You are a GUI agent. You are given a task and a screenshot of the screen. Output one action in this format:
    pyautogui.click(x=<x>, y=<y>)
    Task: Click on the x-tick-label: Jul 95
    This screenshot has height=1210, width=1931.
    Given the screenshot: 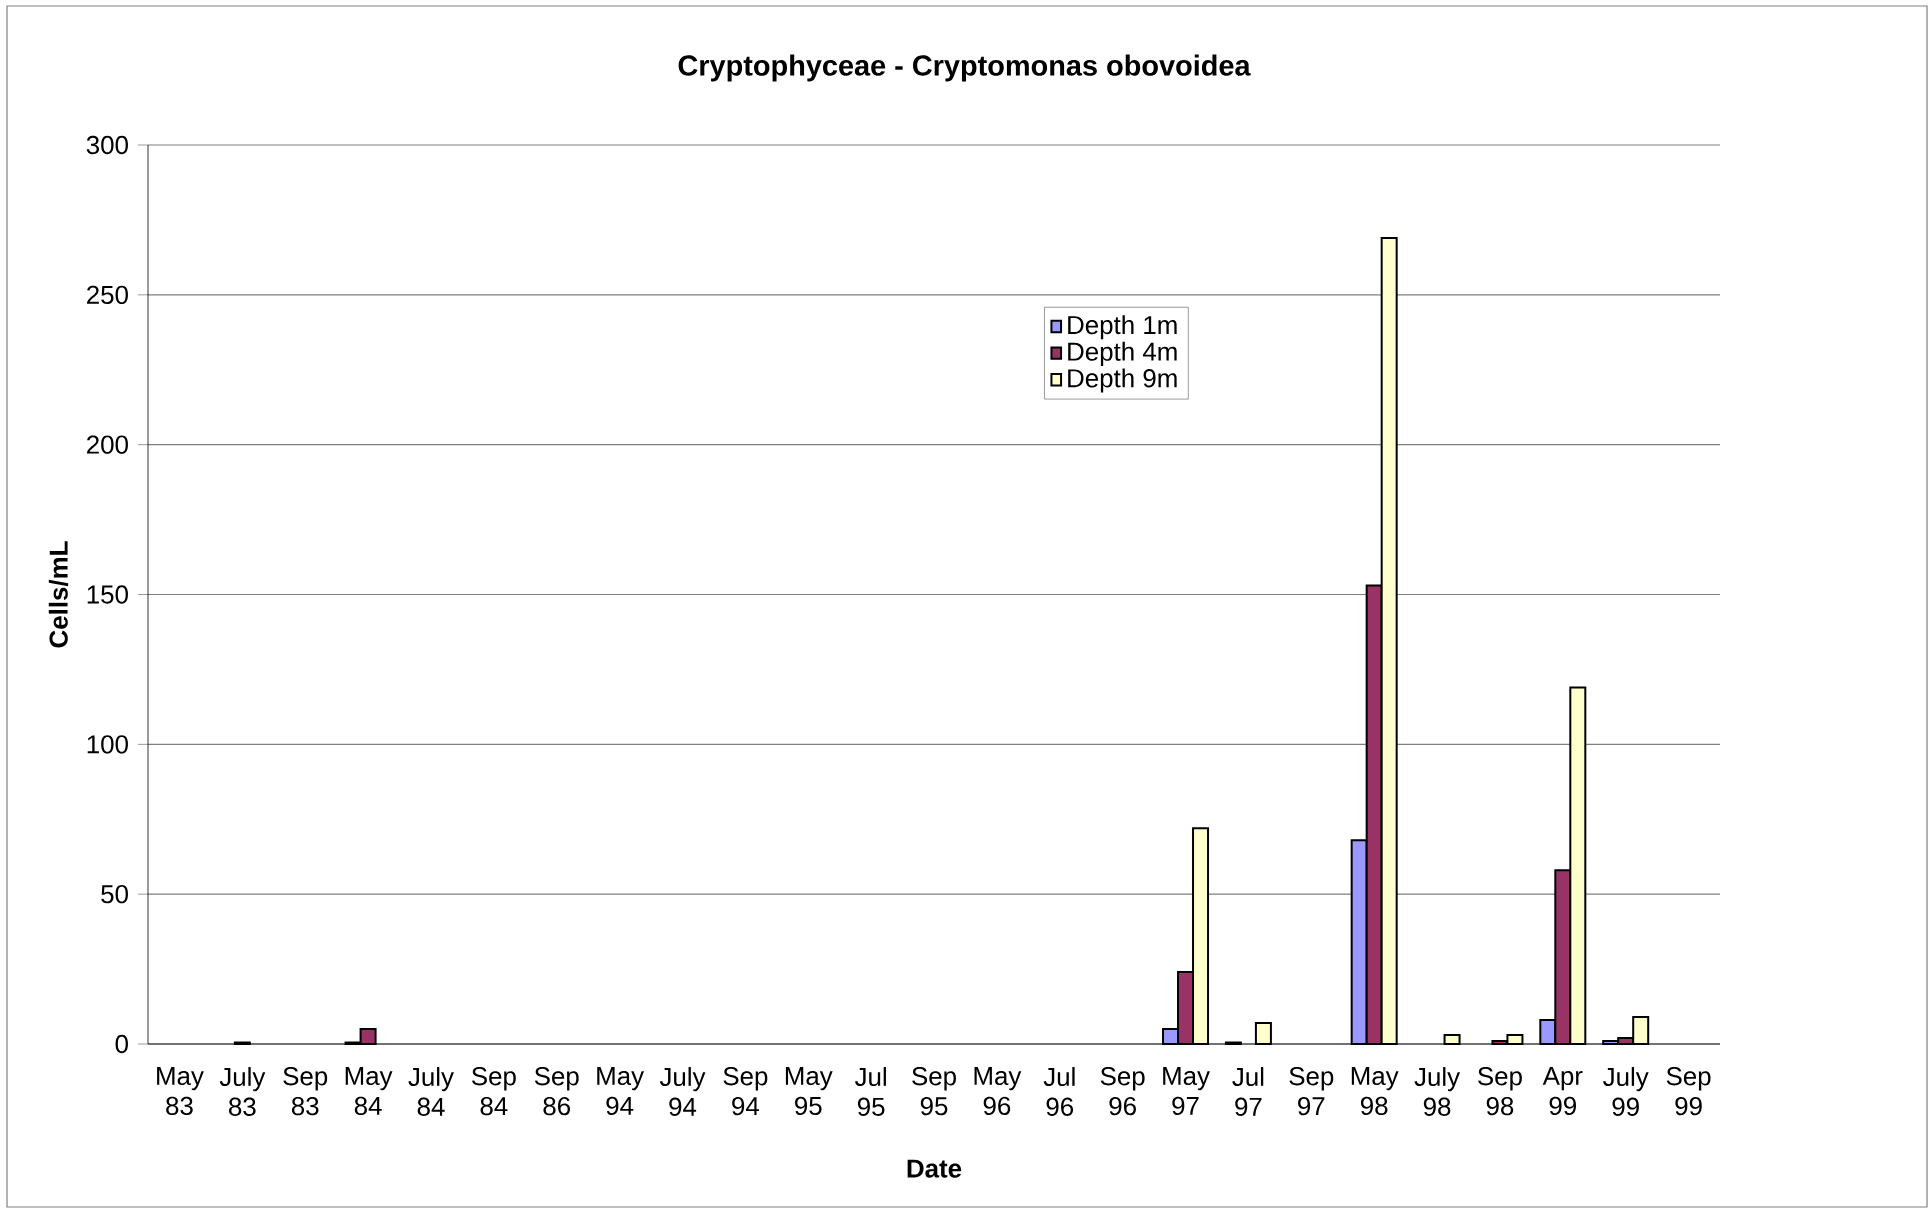 What is the action you would take?
    pyautogui.click(x=870, y=1091)
    